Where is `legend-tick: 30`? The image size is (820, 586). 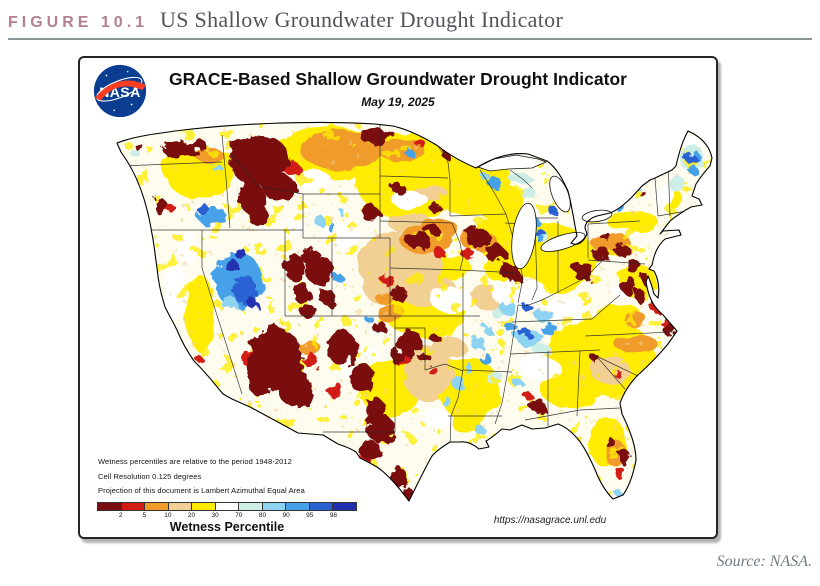
legend-tick: 30 is located at coordinates (215, 515).